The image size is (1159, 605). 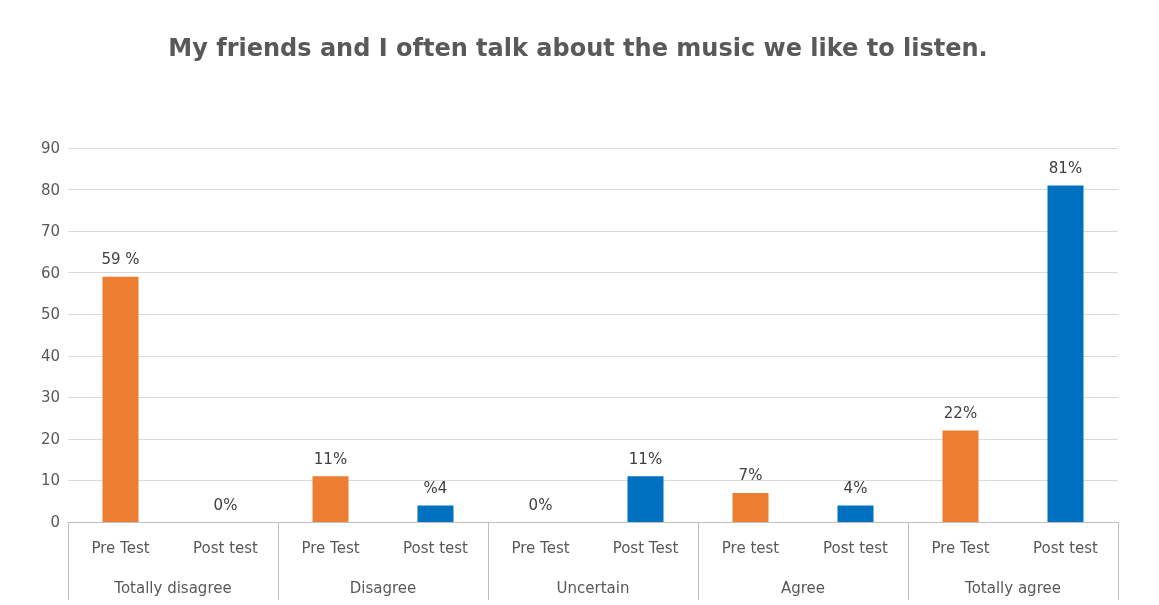 I want to click on data-label: 4%, so click(x=855, y=487).